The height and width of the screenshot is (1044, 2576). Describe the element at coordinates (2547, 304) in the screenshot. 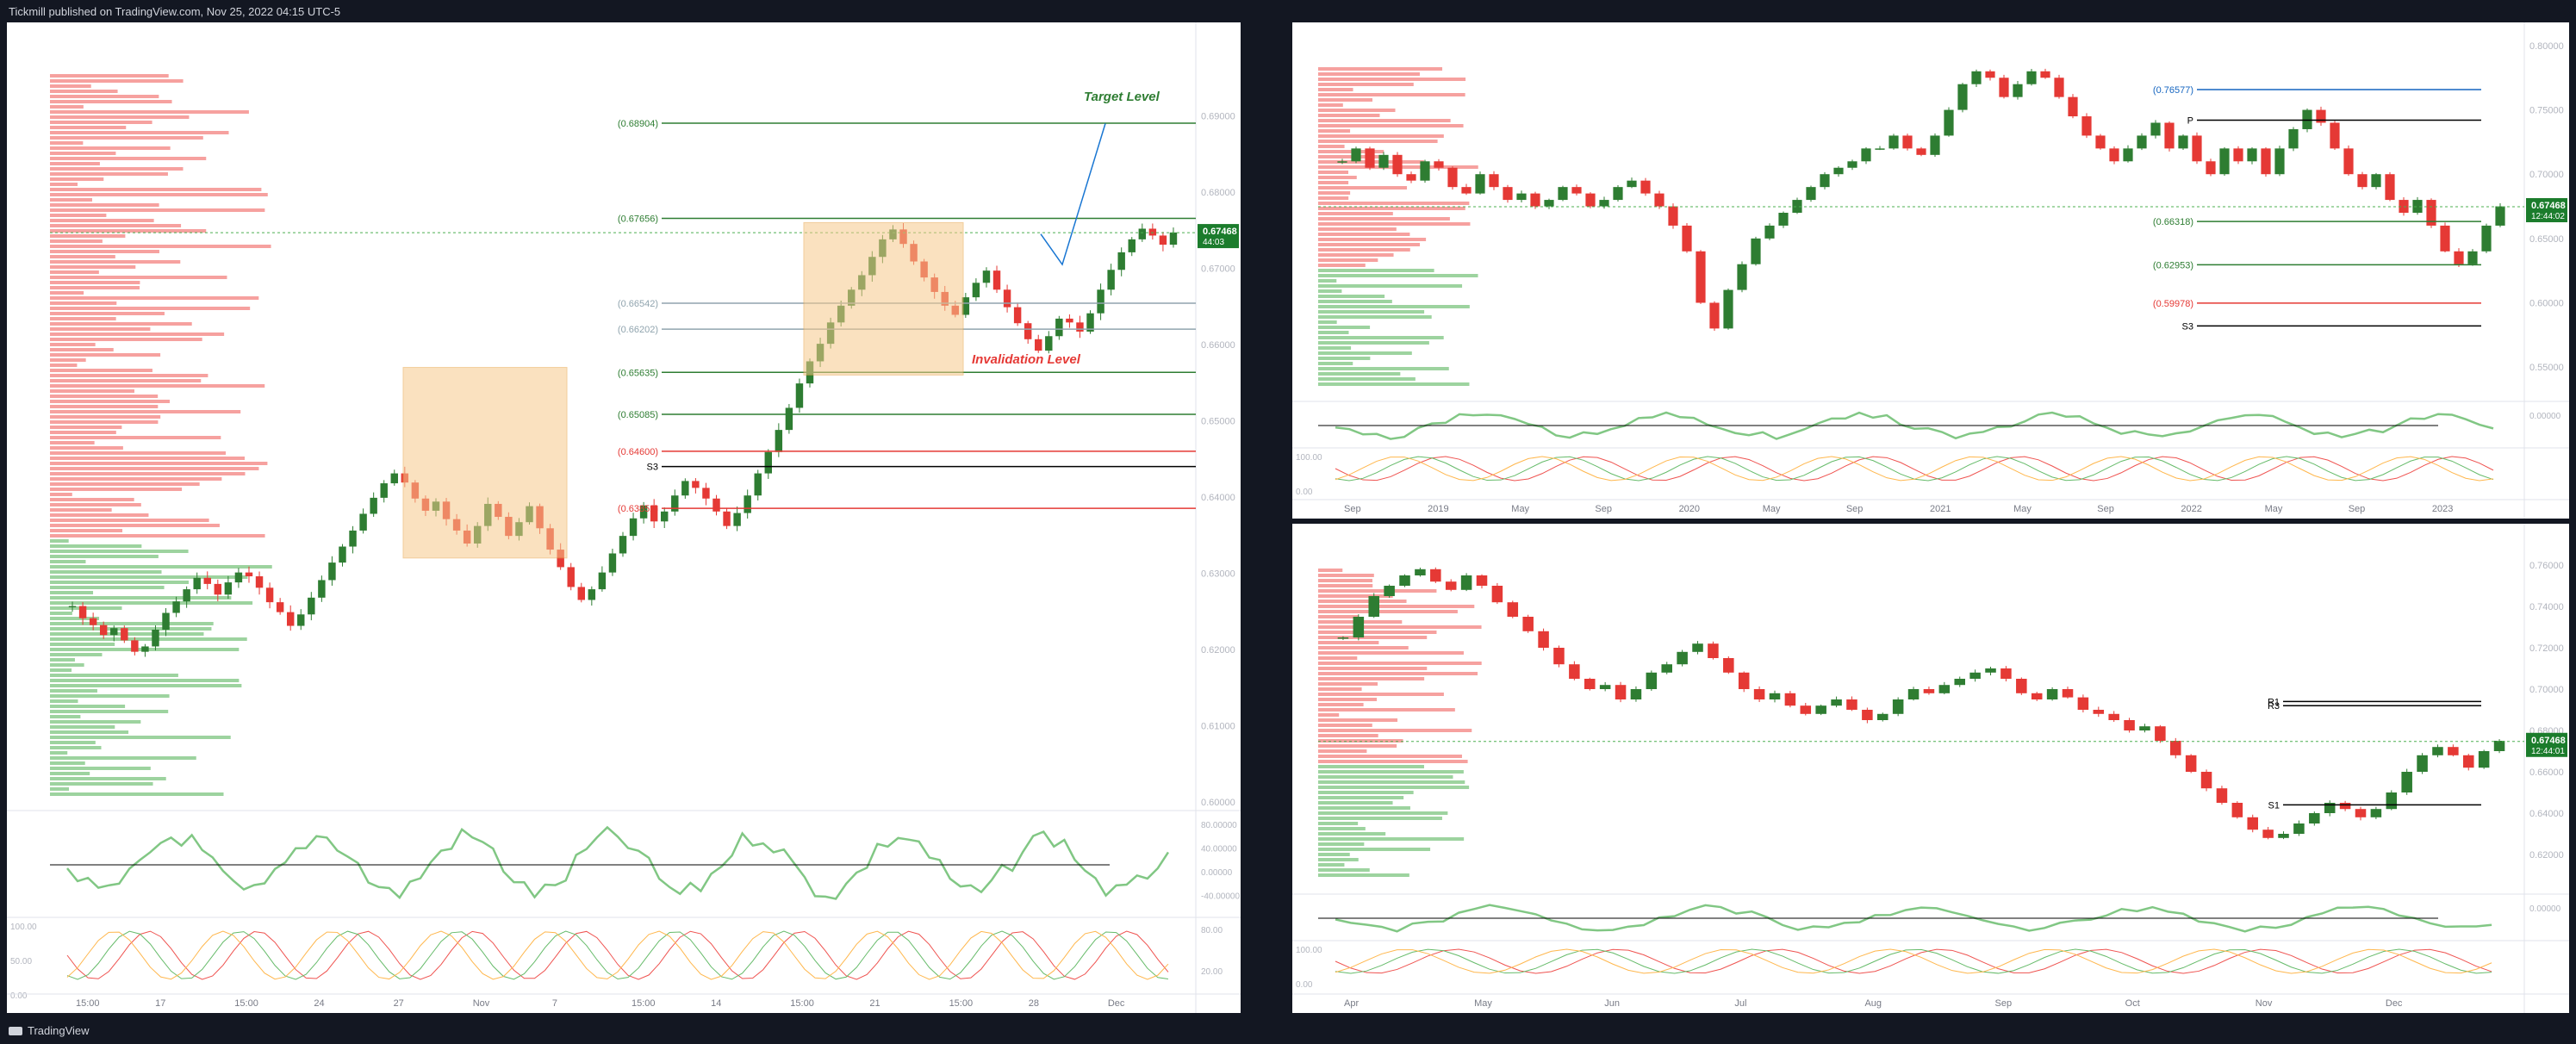

I see `price-tick-label: 0.60000` at that location.